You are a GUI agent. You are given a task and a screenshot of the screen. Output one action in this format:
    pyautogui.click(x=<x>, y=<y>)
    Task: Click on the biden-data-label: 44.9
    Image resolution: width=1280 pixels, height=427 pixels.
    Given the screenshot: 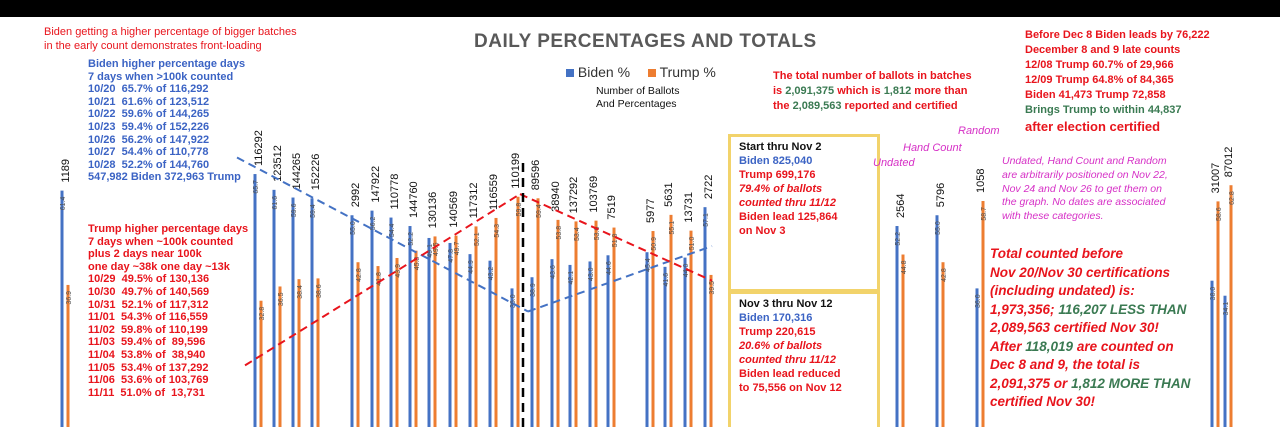 What is the action you would take?
    pyautogui.click(x=471, y=267)
    